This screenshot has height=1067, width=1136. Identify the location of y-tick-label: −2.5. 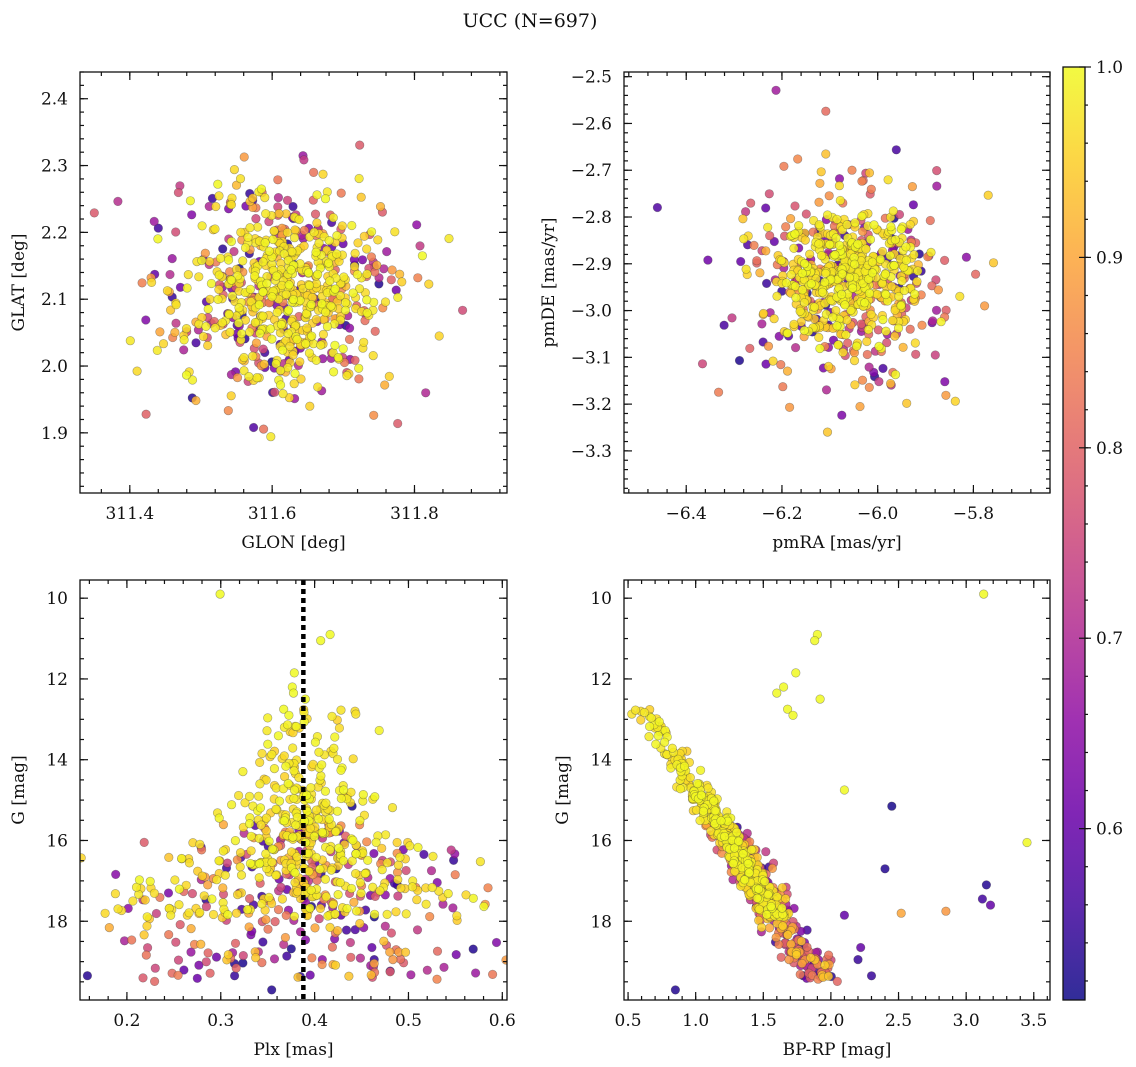
(591, 78).